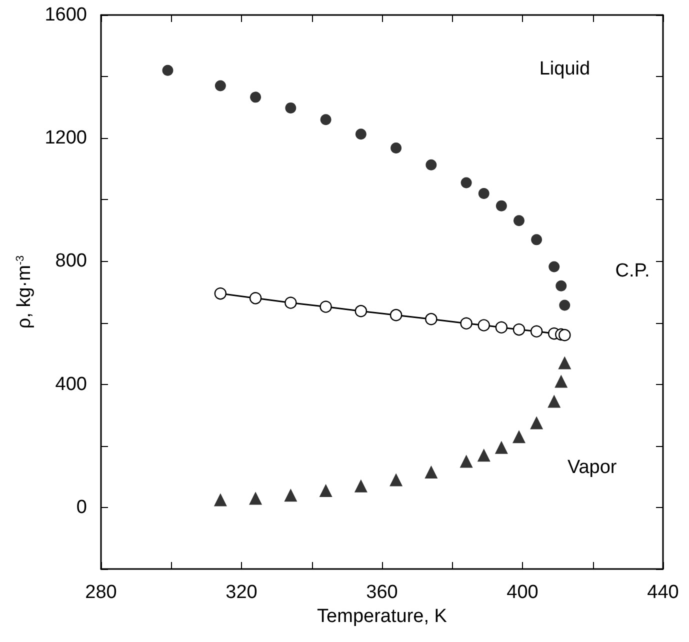  What do you see at coordinates (65, 138) in the screenshot?
I see `y-tick-label: 1200` at bounding box center [65, 138].